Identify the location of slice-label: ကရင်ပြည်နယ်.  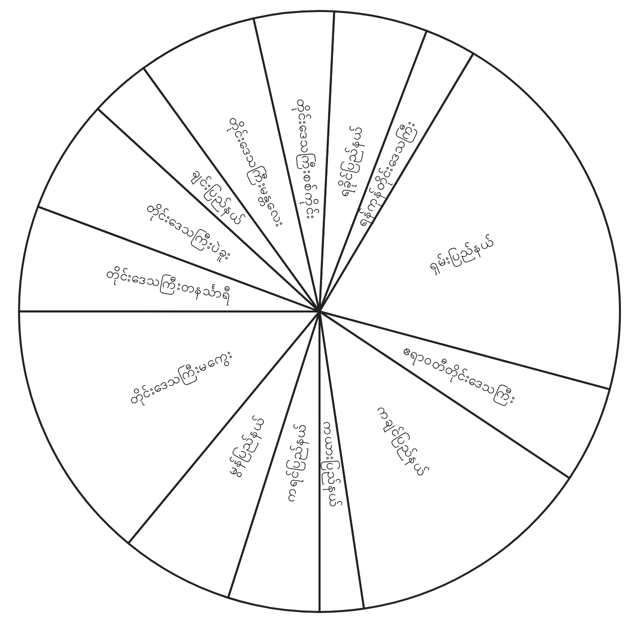
(296, 463).